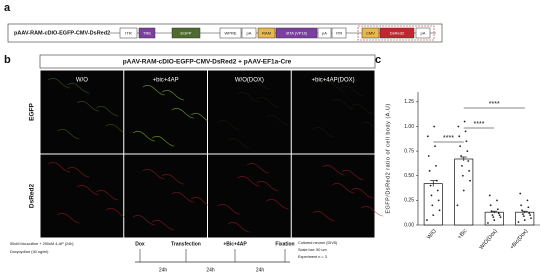 The height and width of the screenshot is (277, 545). I want to click on title-bar, so click(207, 61).